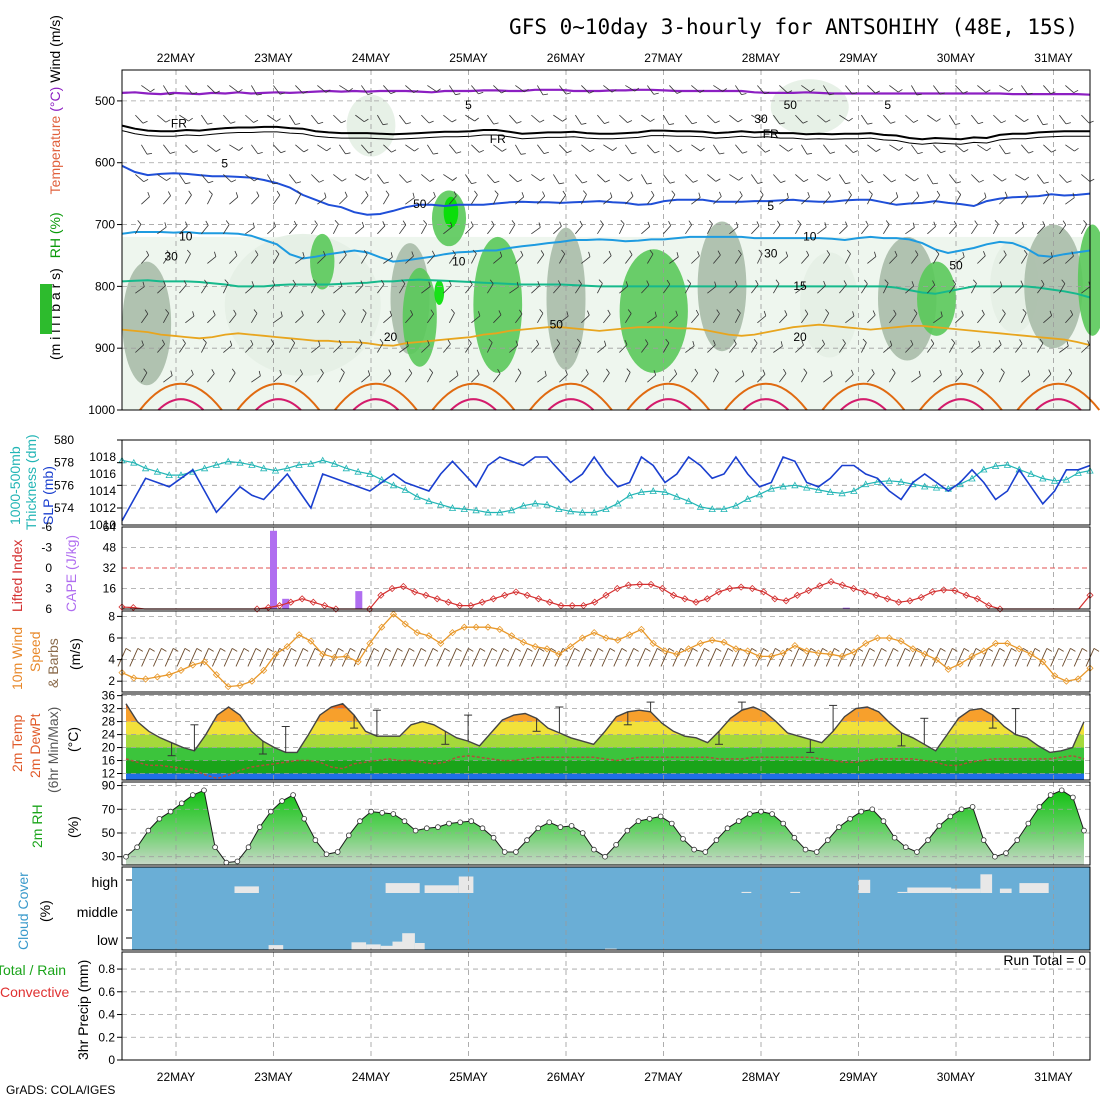 This screenshot has height=1100, width=1100. Describe the element at coordinates (468, 1077) in the screenshot. I see `bottom-date-label: 25MAY` at that location.